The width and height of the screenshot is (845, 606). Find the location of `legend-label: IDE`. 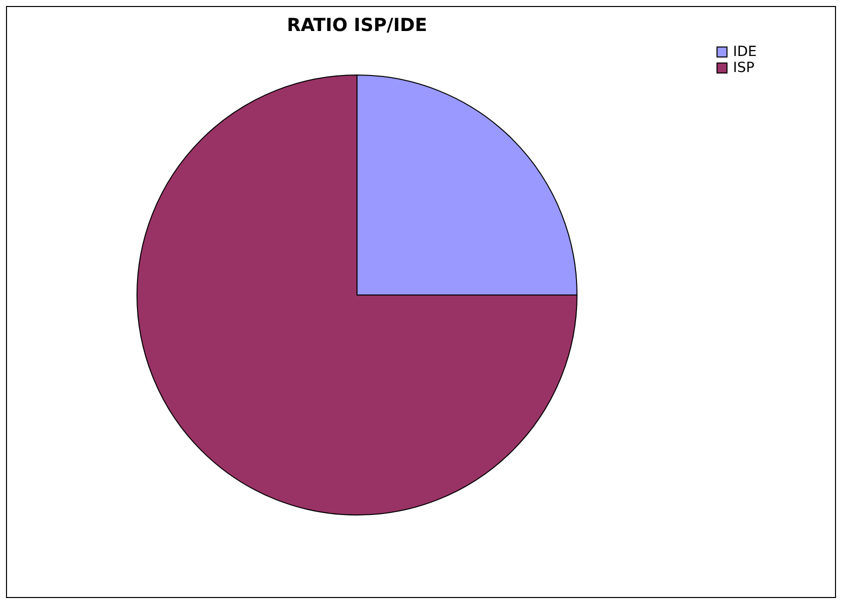

legend-label: IDE is located at coordinates (745, 52).